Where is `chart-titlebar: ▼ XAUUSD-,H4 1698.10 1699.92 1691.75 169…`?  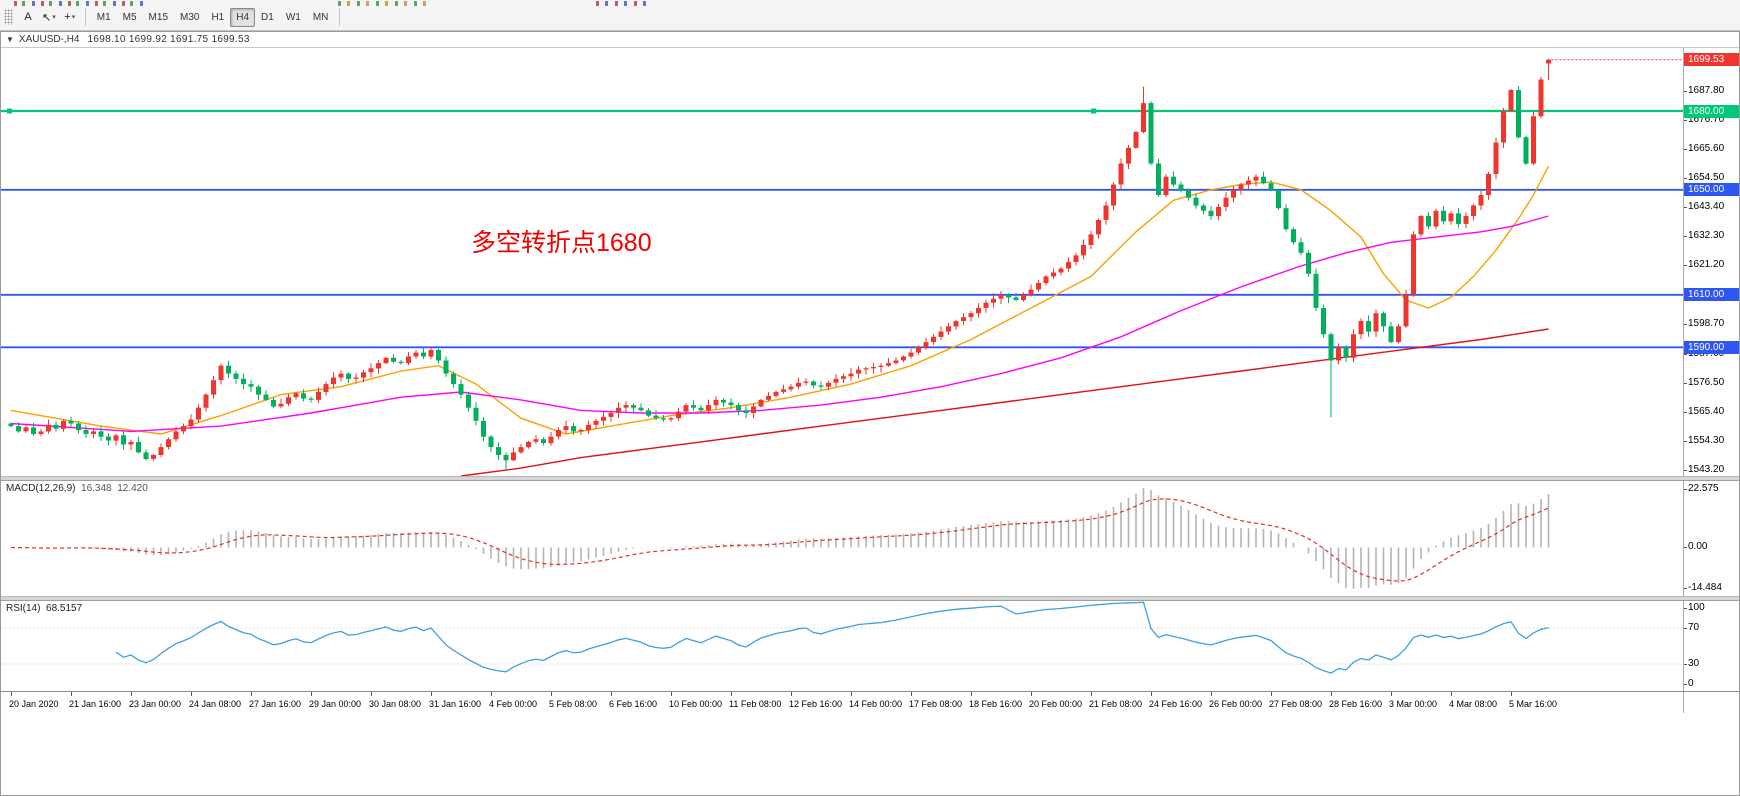 chart-titlebar: ▼ XAUUSD-,H4 1698.10 1699.92 1691.75 169… is located at coordinates (870, 40).